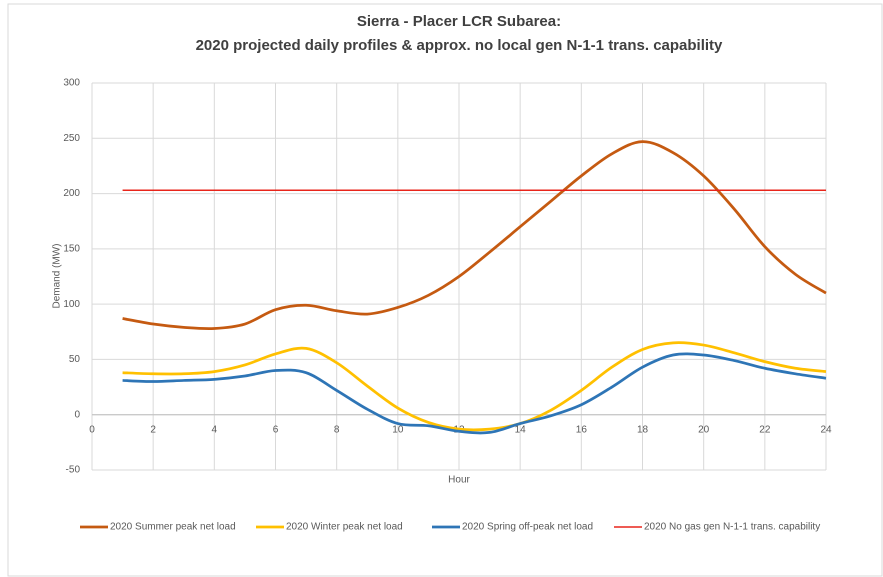 The height and width of the screenshot is (577, 883). I want to click on legend-label: 2020 Summer peak net load, so click(173, 527).